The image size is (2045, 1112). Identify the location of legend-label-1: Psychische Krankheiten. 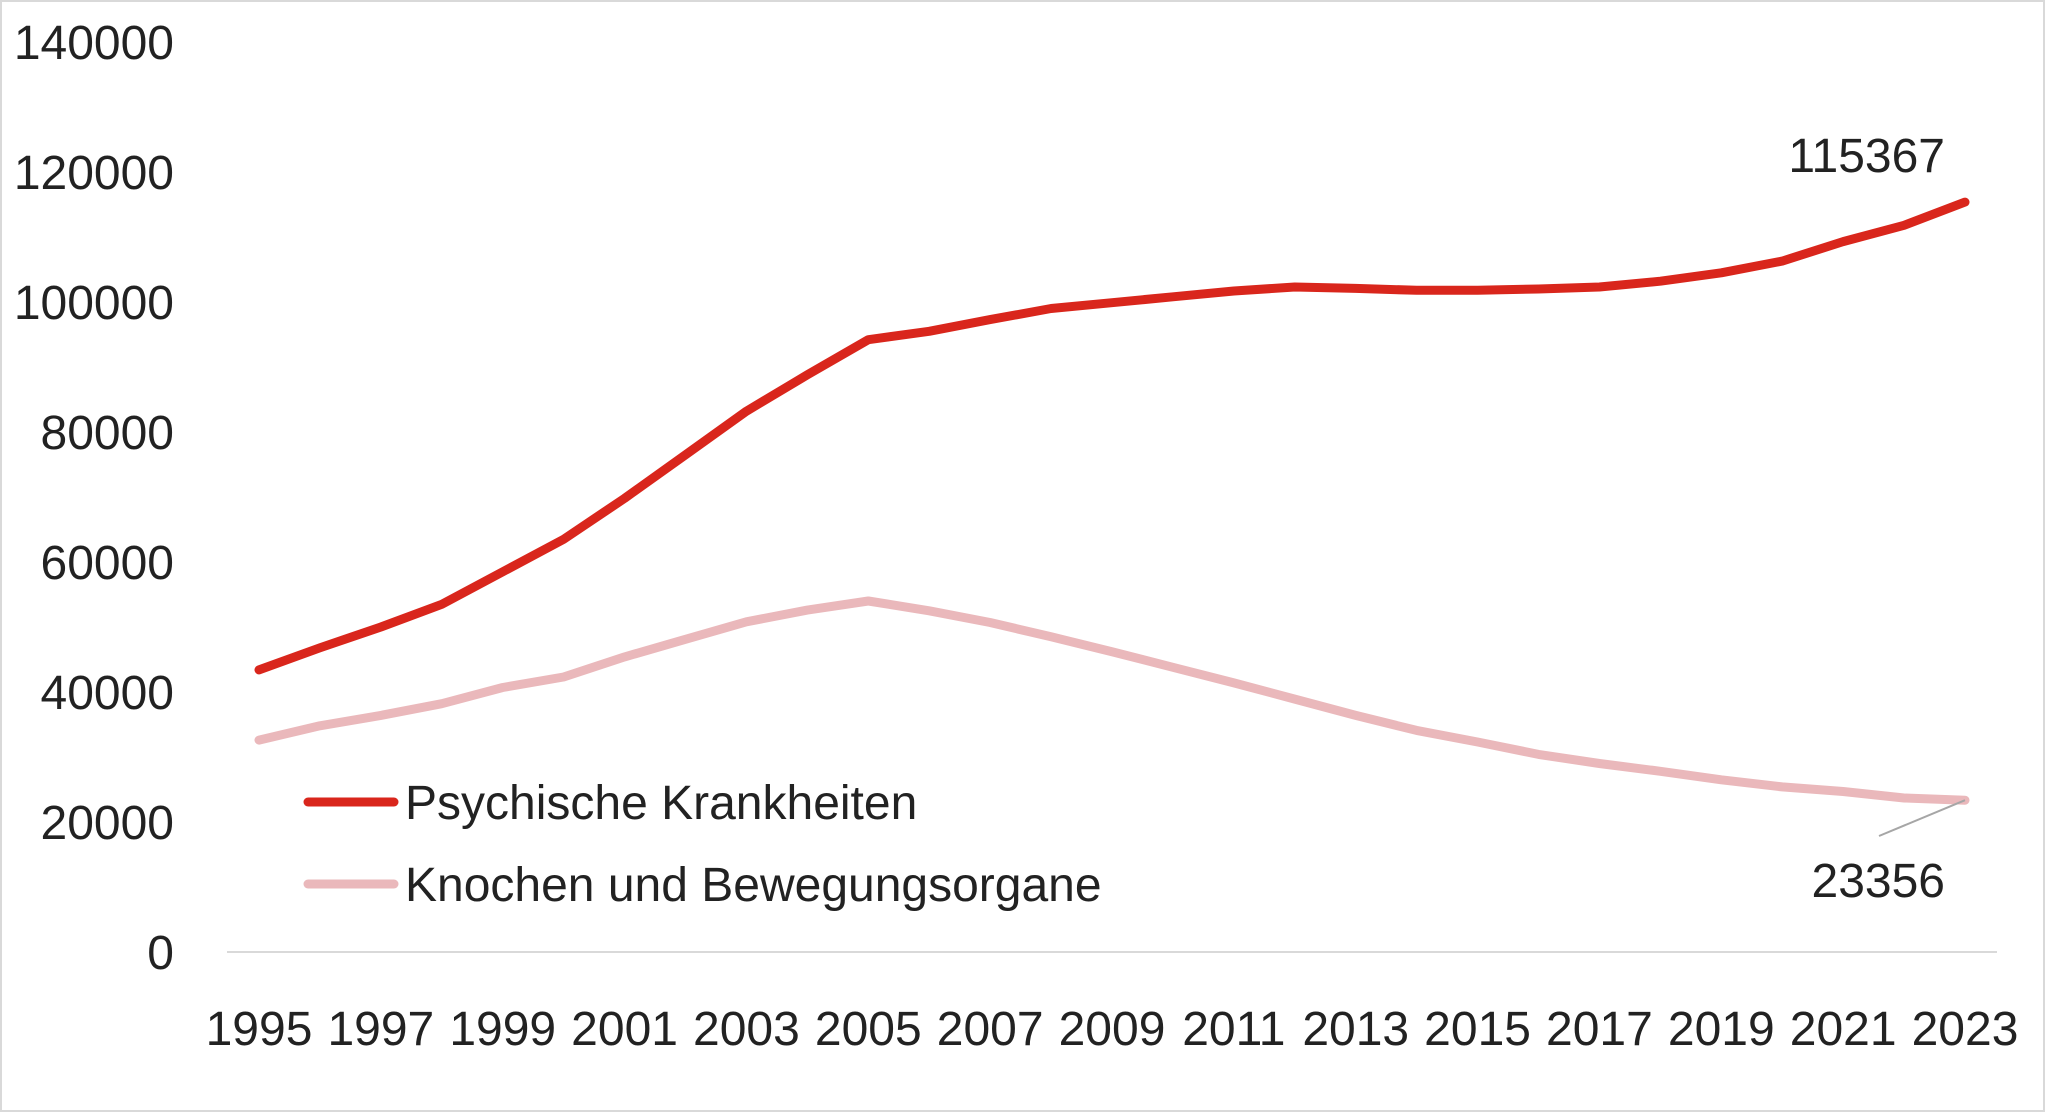
(661, 803).